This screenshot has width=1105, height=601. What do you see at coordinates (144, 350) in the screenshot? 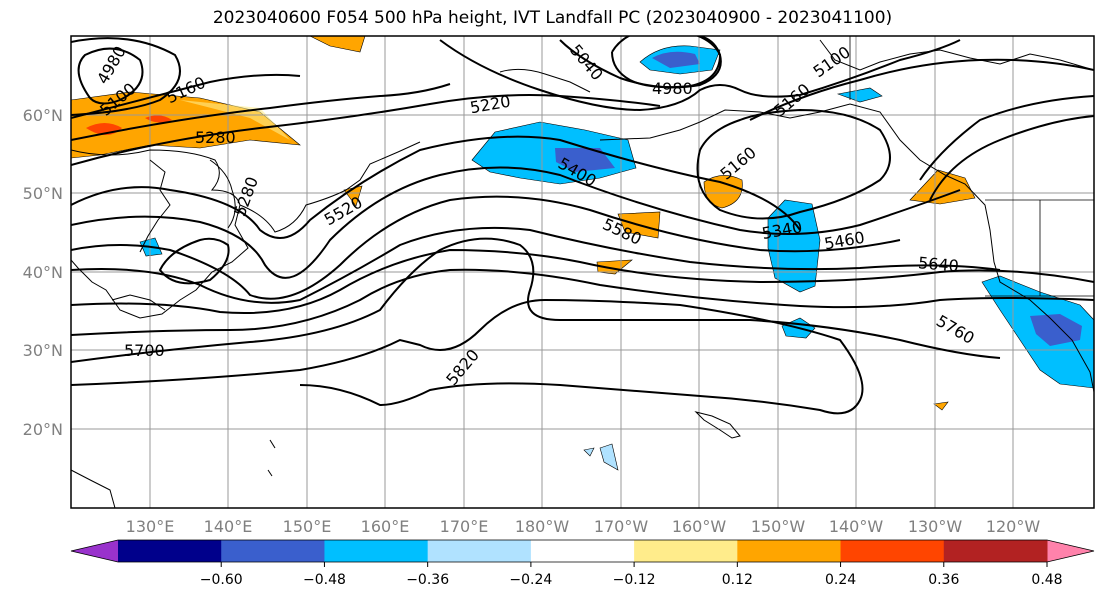
I see `contour-label: 5700` at bounding box center [144, 350].